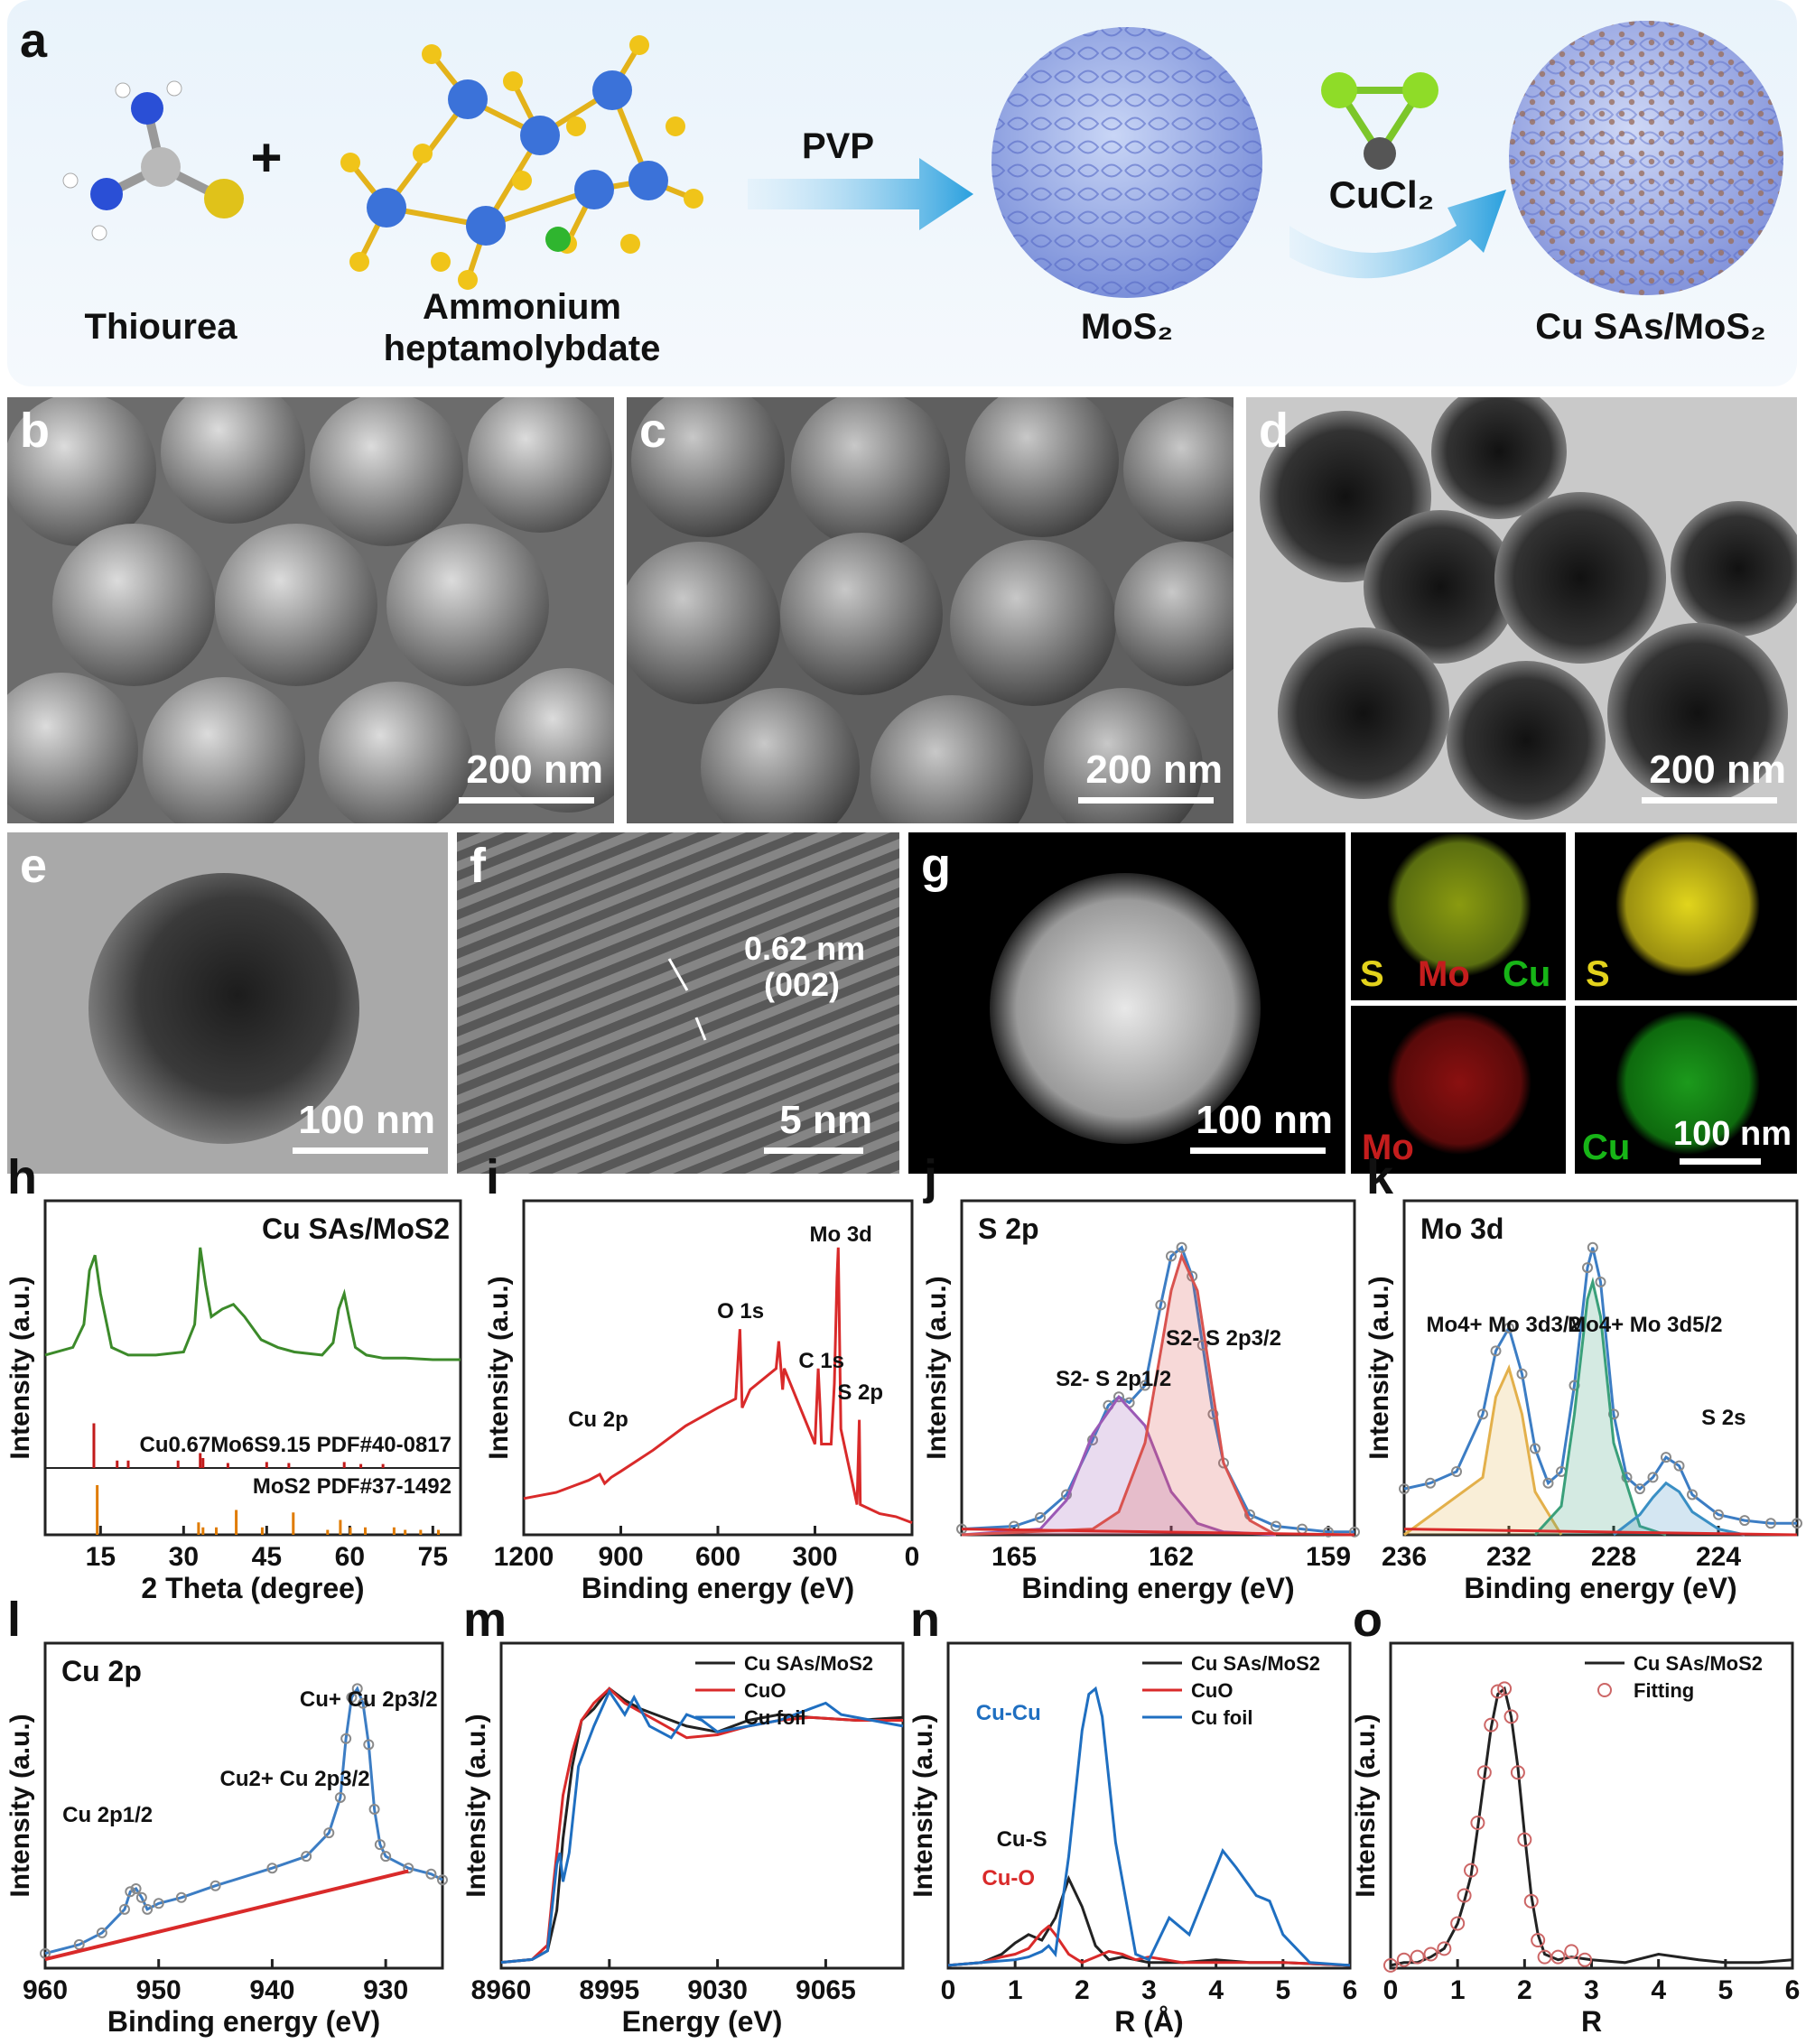 Image resolution: width=1806 pixels, height=2044 pixels. Describe the element at coordinates (433, 1557) in the screenshot. I see `x-tick-label: 75` at that location.